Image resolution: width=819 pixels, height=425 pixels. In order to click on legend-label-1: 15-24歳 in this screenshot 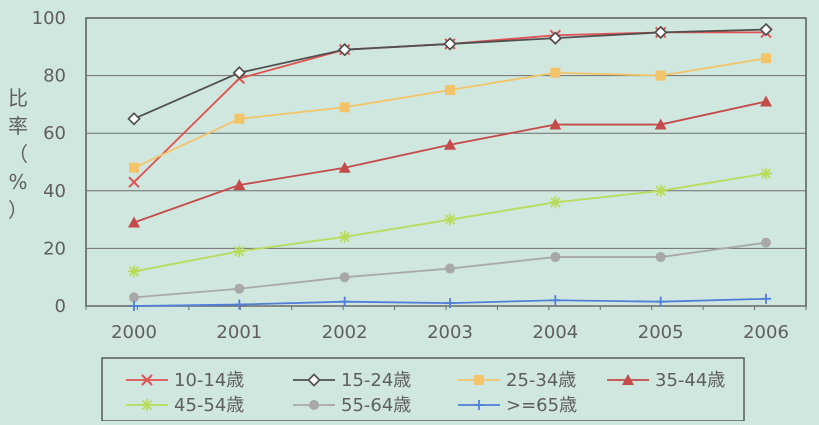, I will do `click(376, 380)`.